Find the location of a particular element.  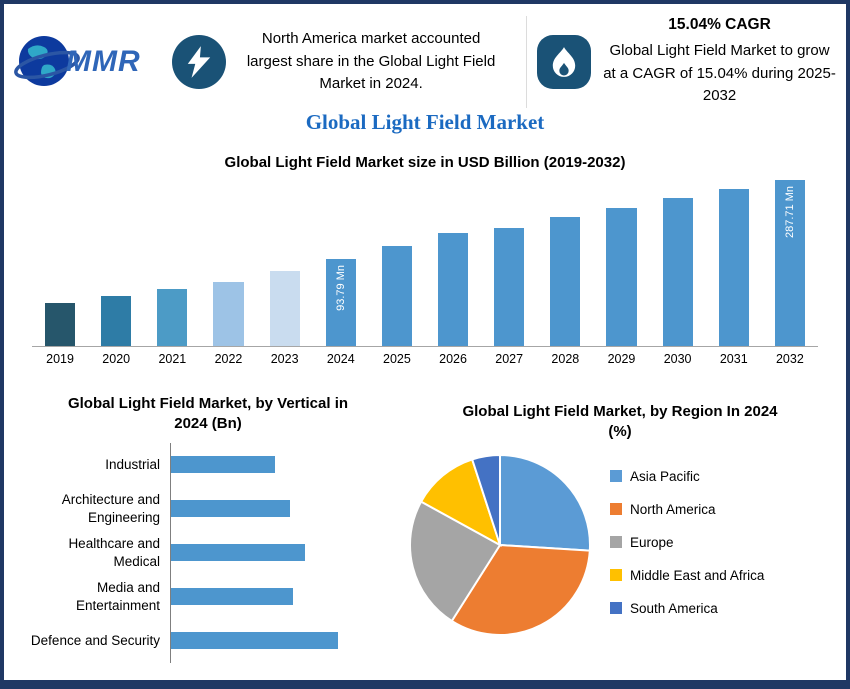

vertical-row: Architecture and Engineering is located at coordinates (208, 508).